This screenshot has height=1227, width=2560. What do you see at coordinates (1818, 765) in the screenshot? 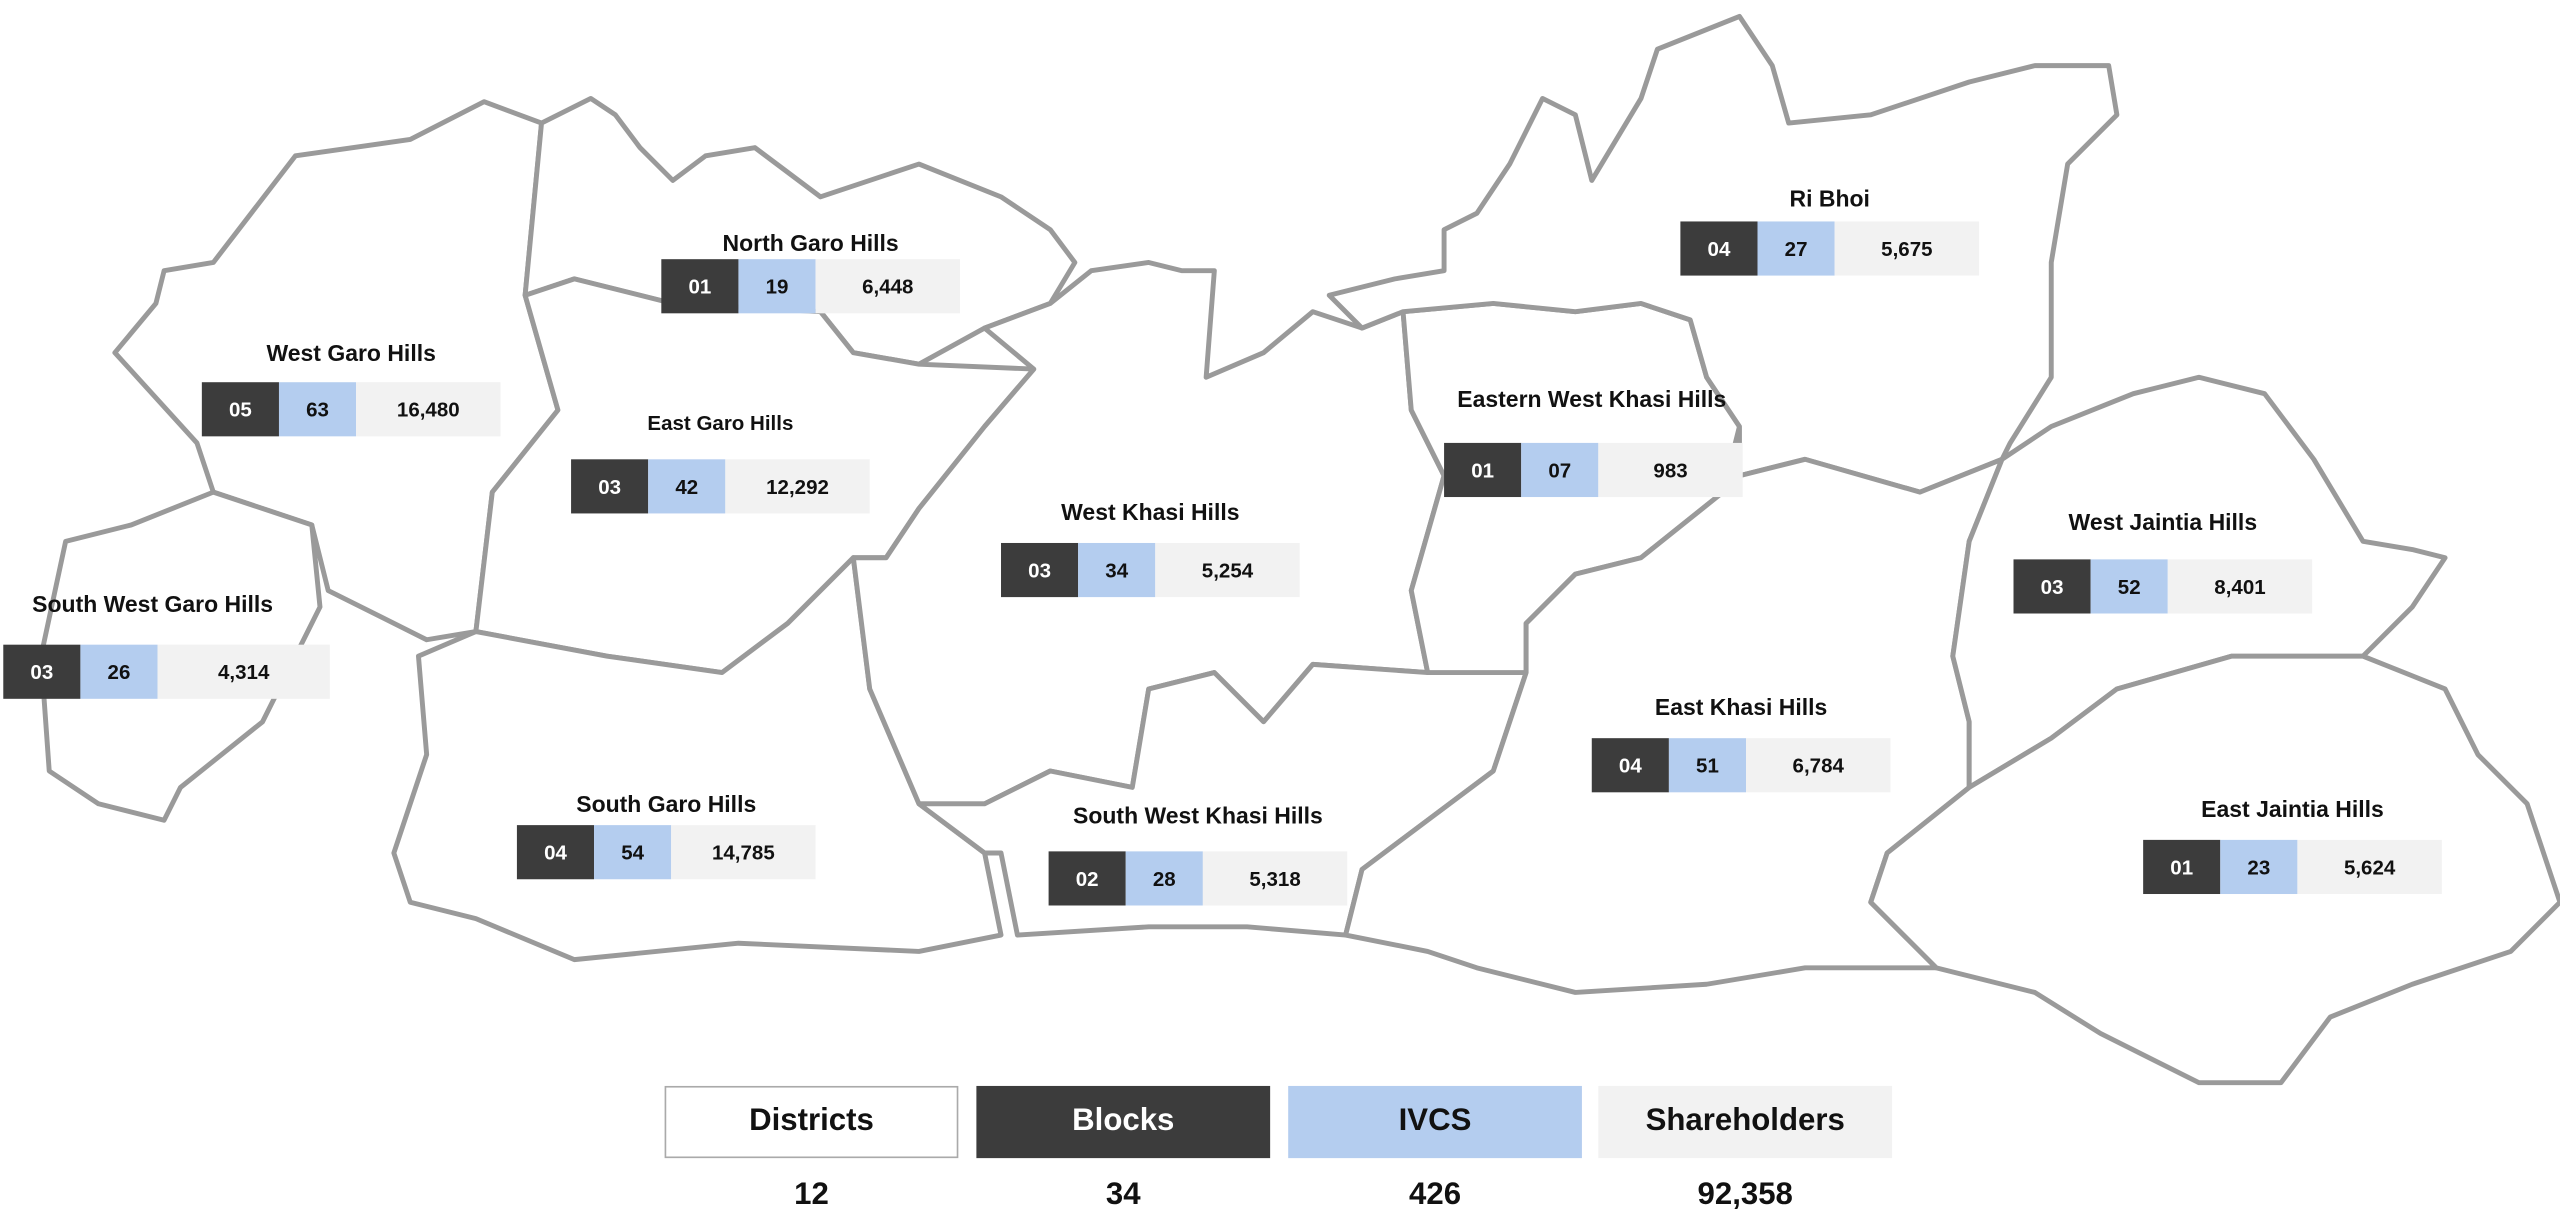
I see `shareholders-value: 6,784` at bounding box center [1818, 765].